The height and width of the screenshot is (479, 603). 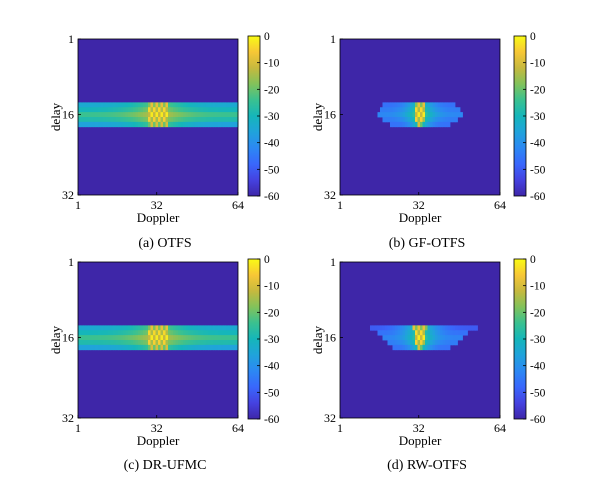 I want to click on x-tick-label: 32, so click(x=419, y=205).